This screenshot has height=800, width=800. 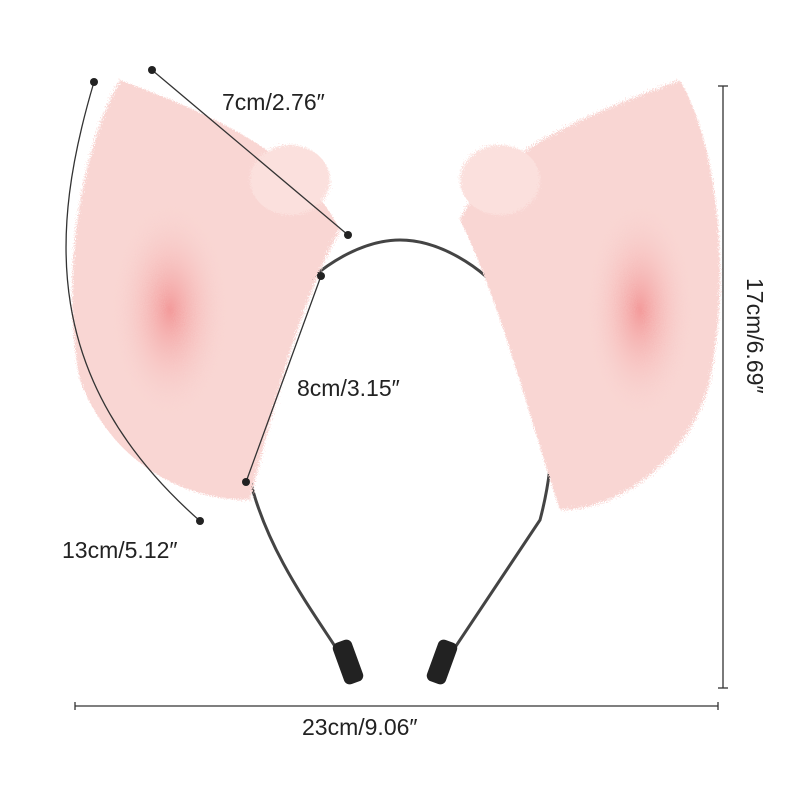 I want to click on headband-left-end, so click(x=300, y=575).